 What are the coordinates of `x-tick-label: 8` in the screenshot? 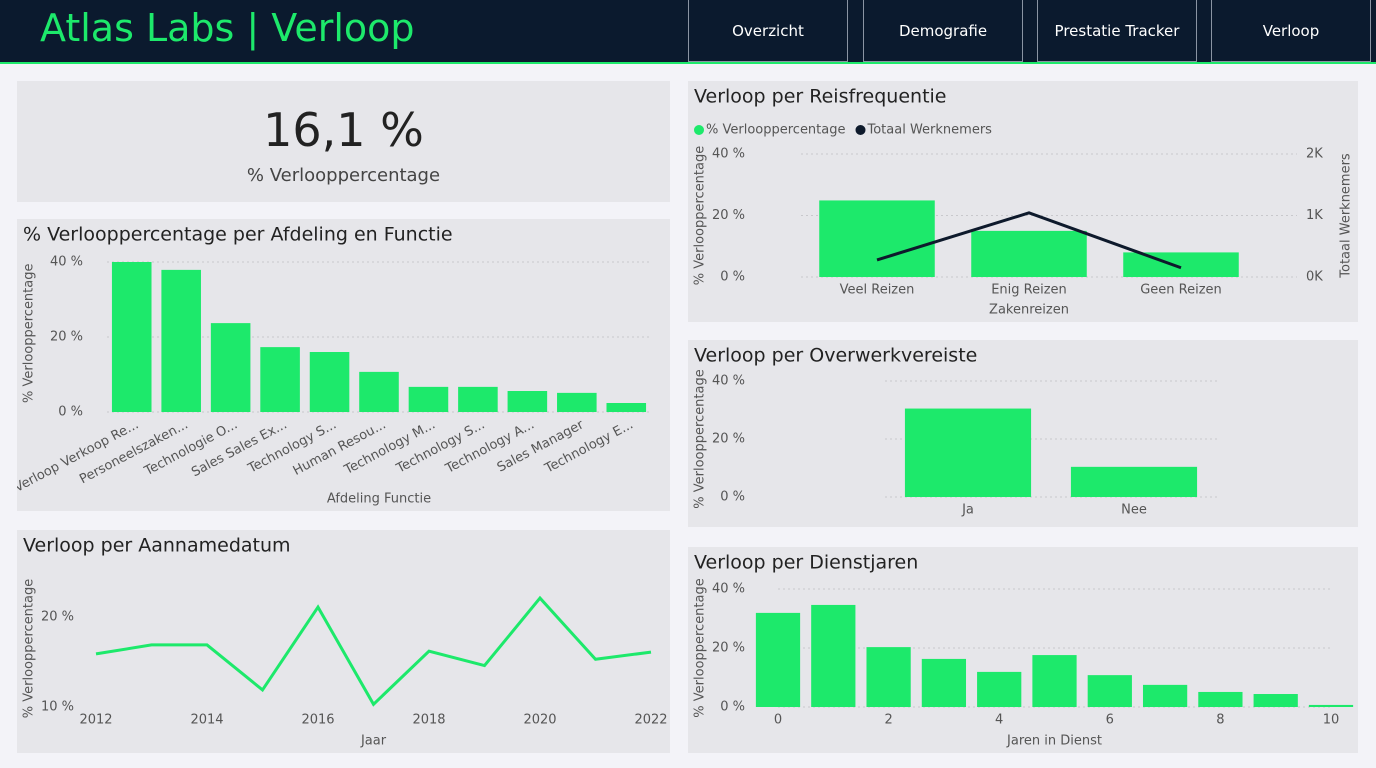 It's located at (1220, 720).